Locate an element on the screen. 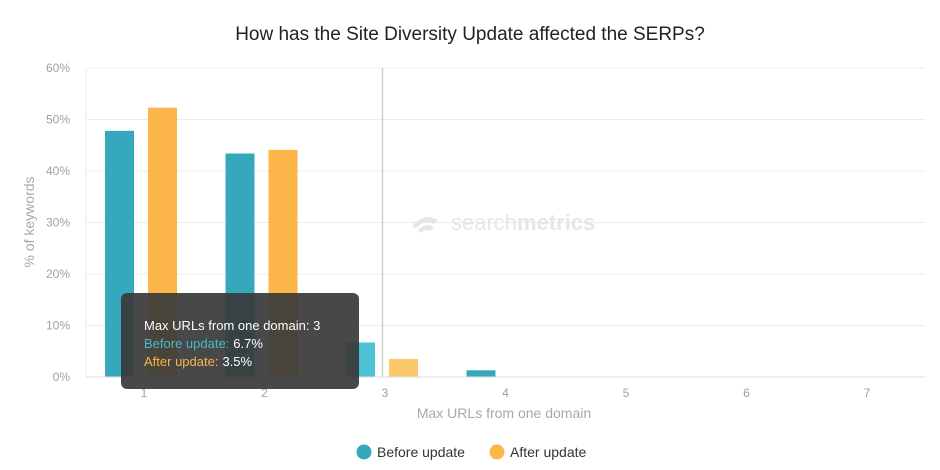 The image size is (940, 470). watermark: searchmetrics is located at coordinates (503, 222).